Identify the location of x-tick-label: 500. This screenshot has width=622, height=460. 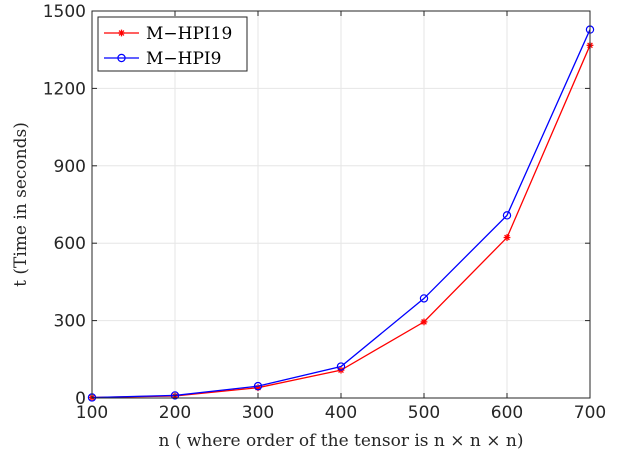
(424, 413).